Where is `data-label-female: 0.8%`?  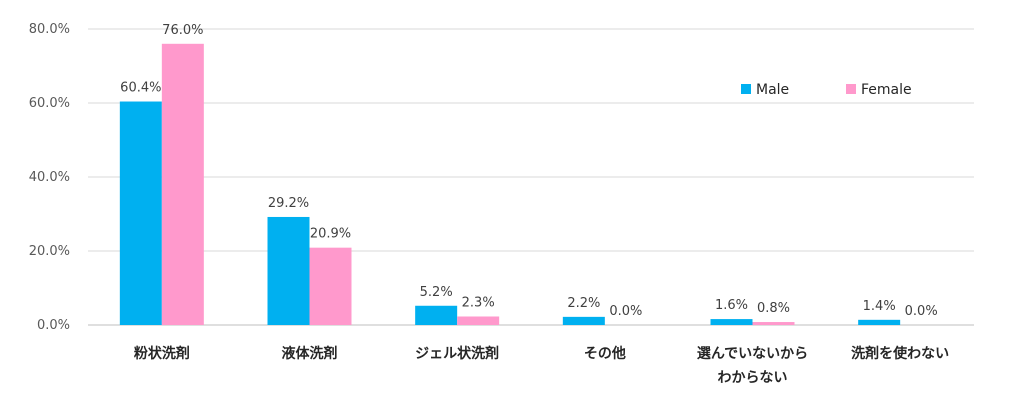
data-label-female: 0.8% is located at coordinates (773, 308).